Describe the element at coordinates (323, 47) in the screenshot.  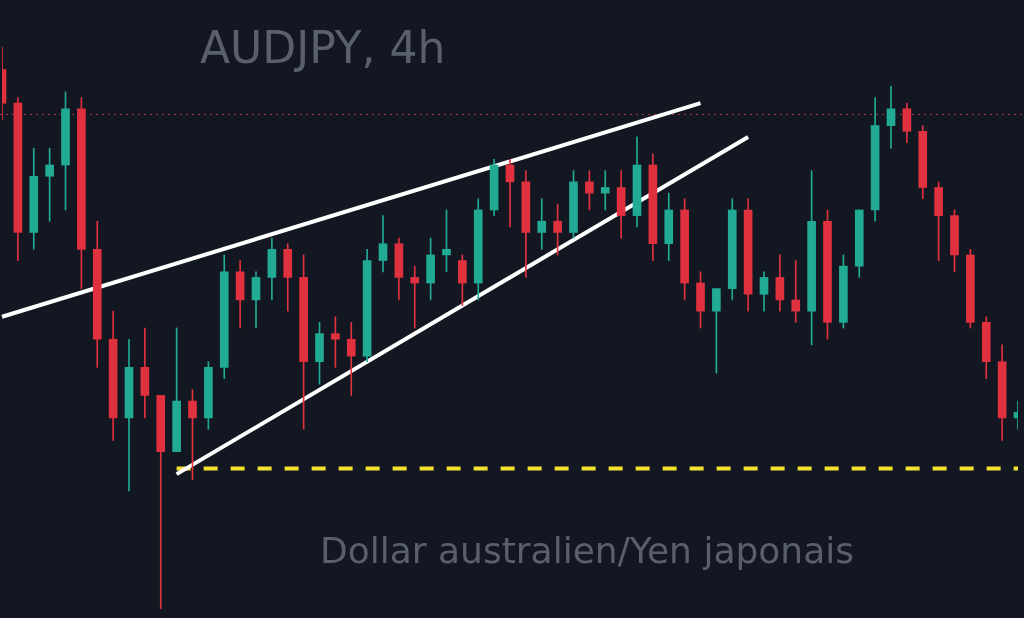
I see `chart-title: AUDJPY, 4h` at that location.